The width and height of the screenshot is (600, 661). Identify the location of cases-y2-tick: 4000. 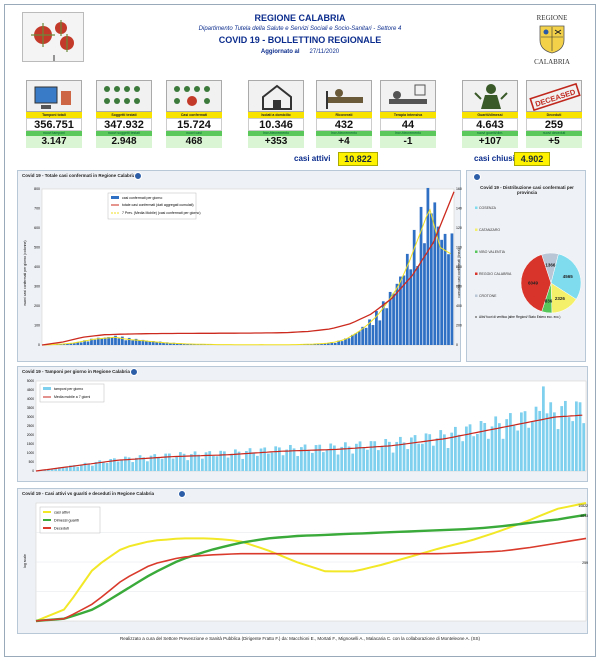
(459, 306).